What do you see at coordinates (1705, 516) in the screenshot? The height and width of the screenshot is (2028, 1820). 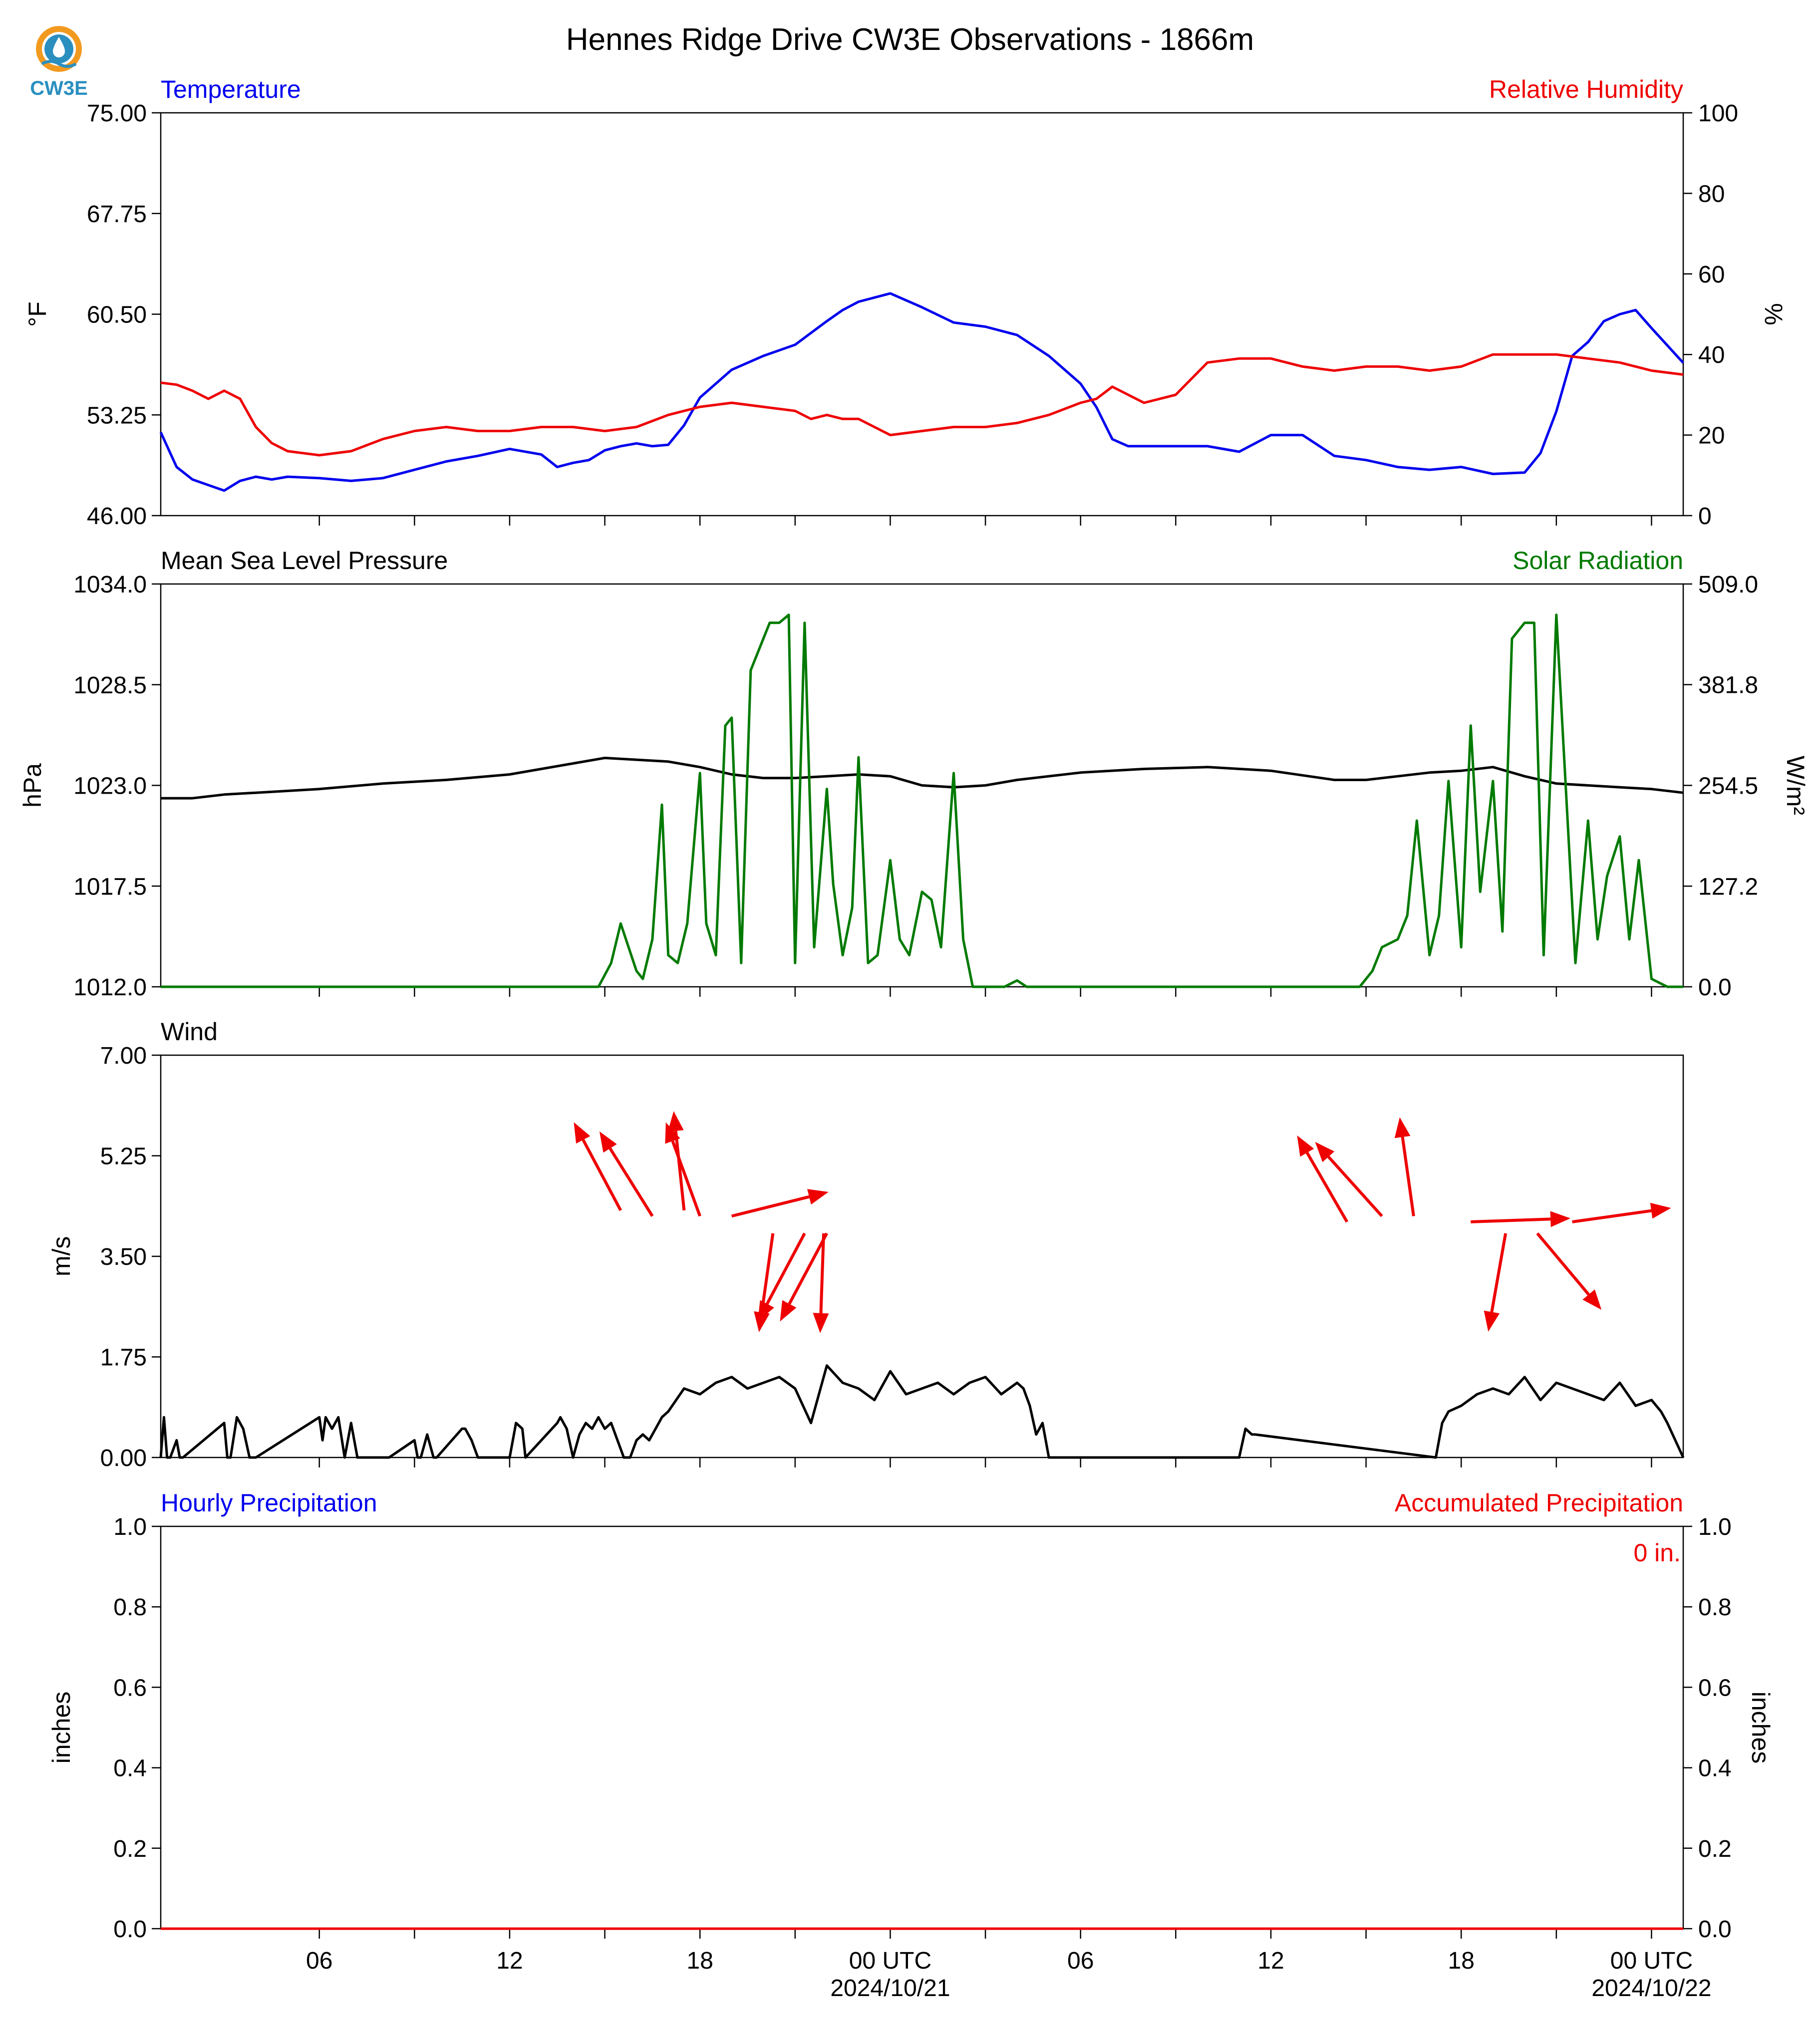 I see `y-right-tick-label: 0` at bounding box center [1705, 516].